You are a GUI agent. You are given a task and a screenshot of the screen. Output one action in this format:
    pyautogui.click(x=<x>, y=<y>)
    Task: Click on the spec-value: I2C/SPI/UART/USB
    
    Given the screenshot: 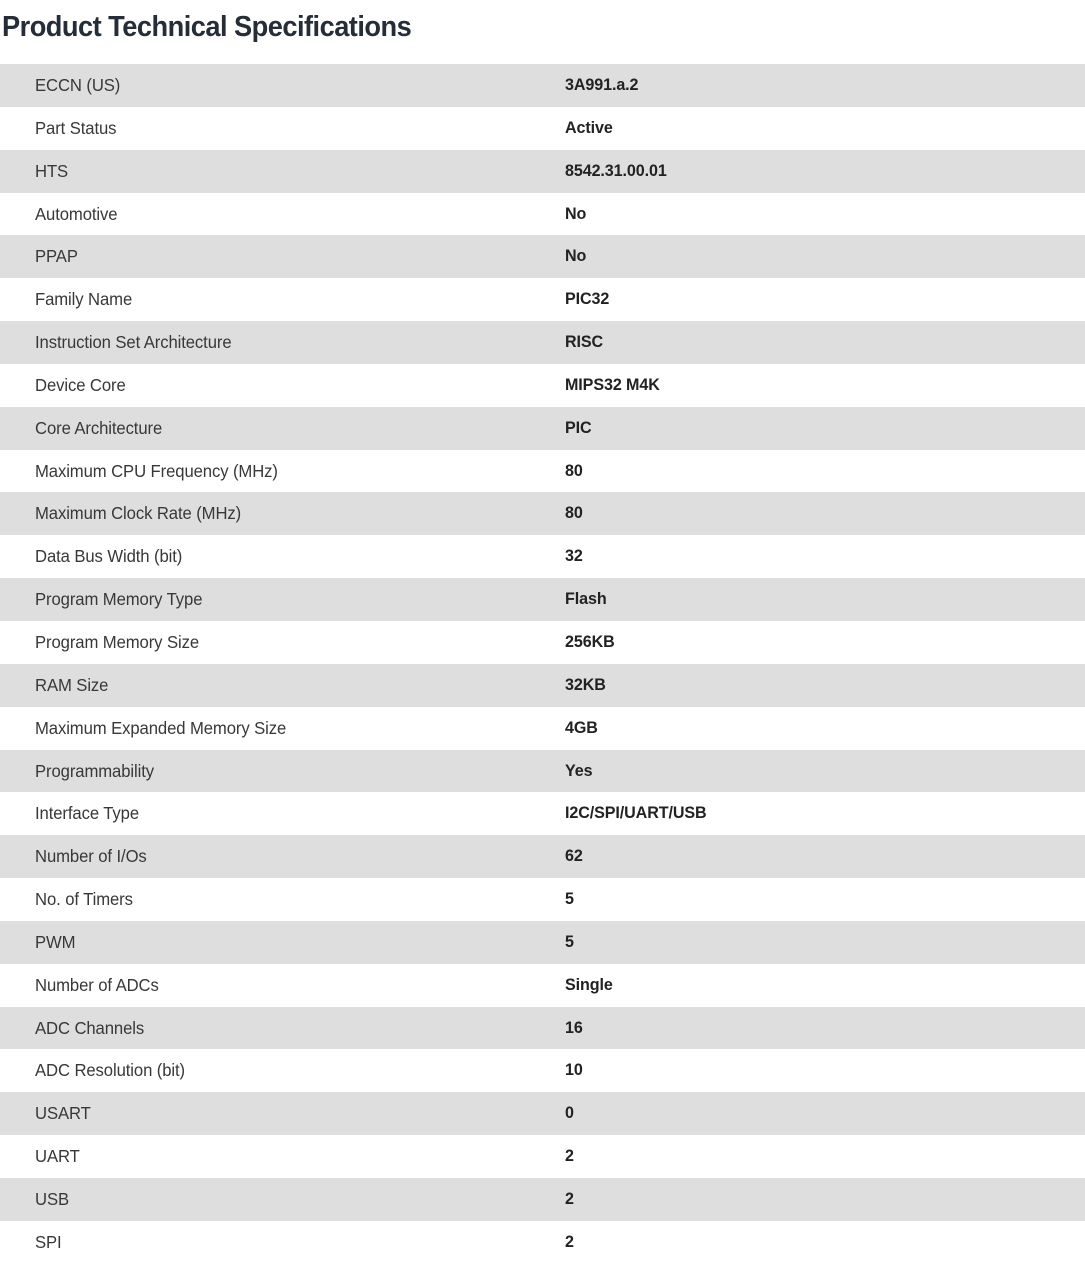 What is the action you would take?
    pyautogui.click(x=636, y=813)
    